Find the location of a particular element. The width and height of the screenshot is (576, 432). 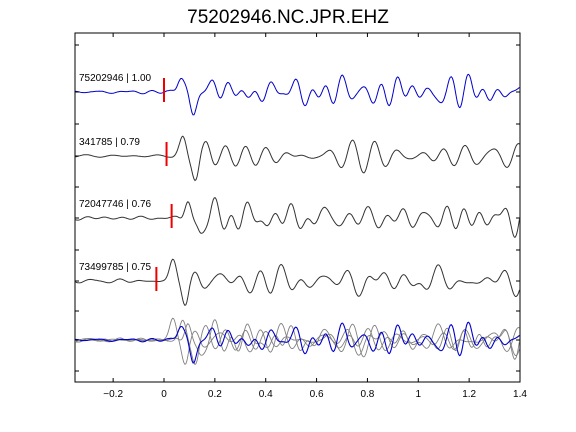

trace-label: 73499785 | 0.75 is located at coordinates (115, 267).